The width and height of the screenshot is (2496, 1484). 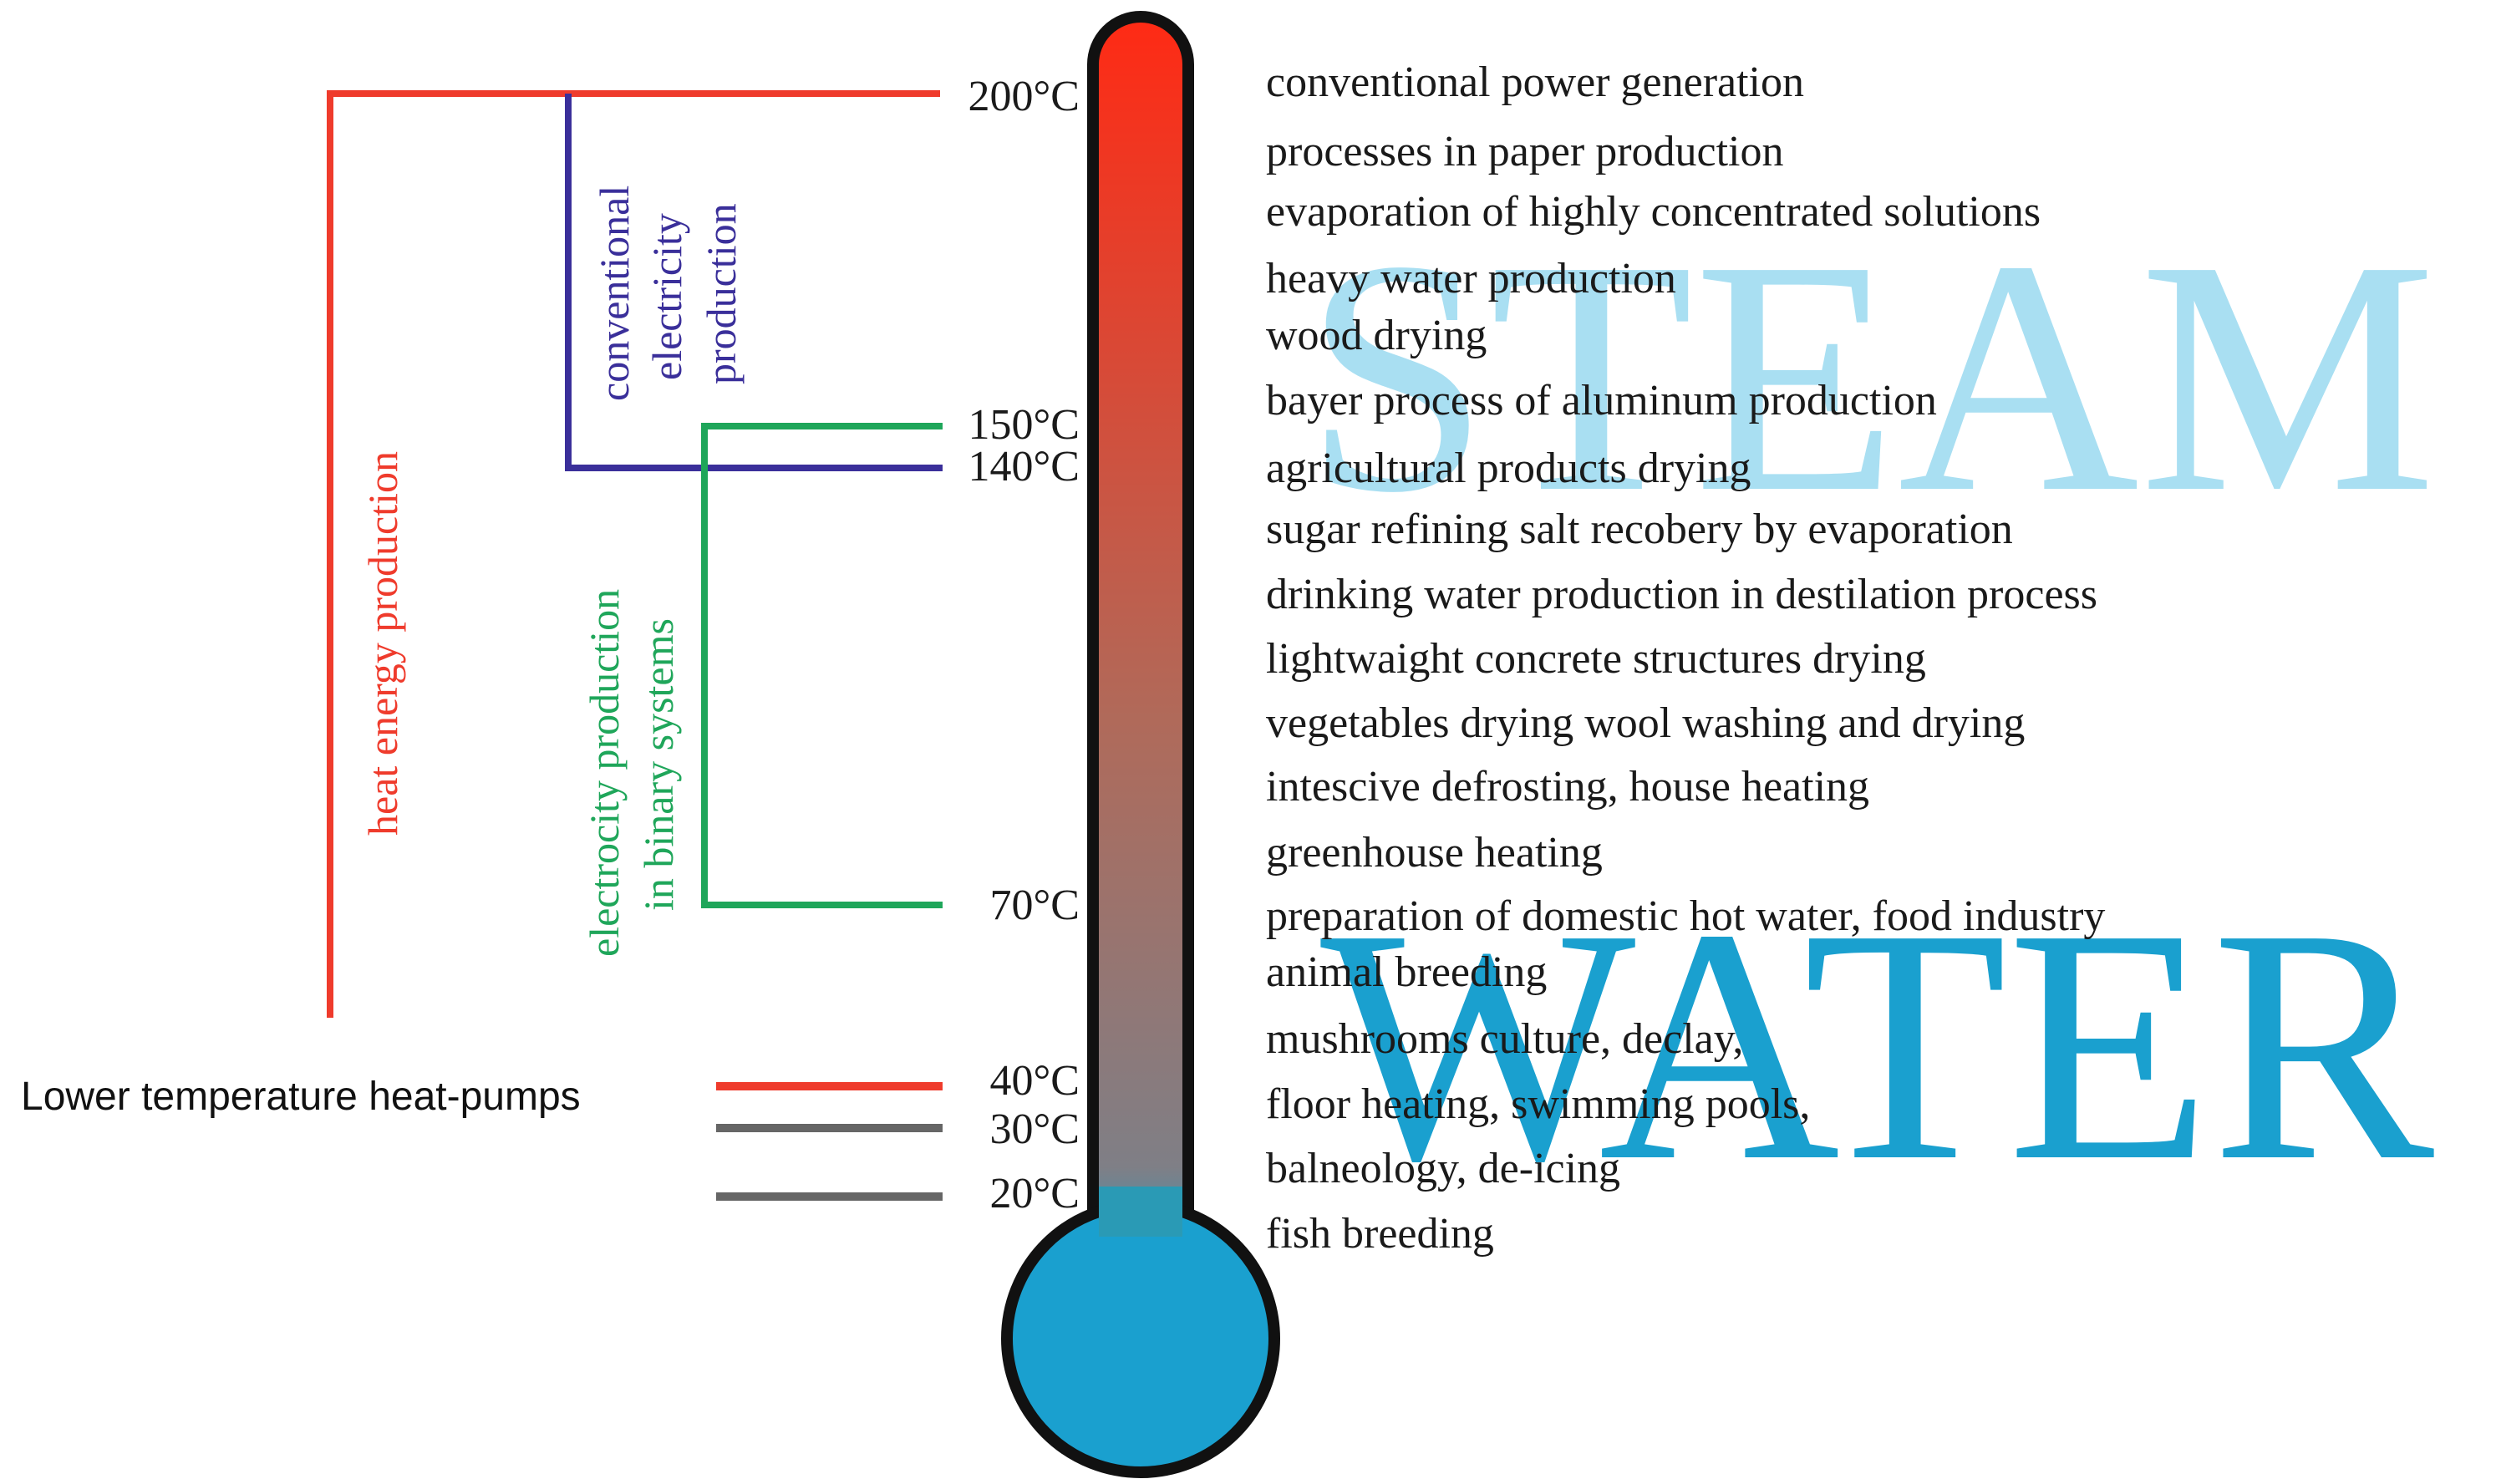 What do you see at coordinates (1140, 1338) in the screenshot?
I see `thermometer-bulb` at bounding box center [1140, 1338].